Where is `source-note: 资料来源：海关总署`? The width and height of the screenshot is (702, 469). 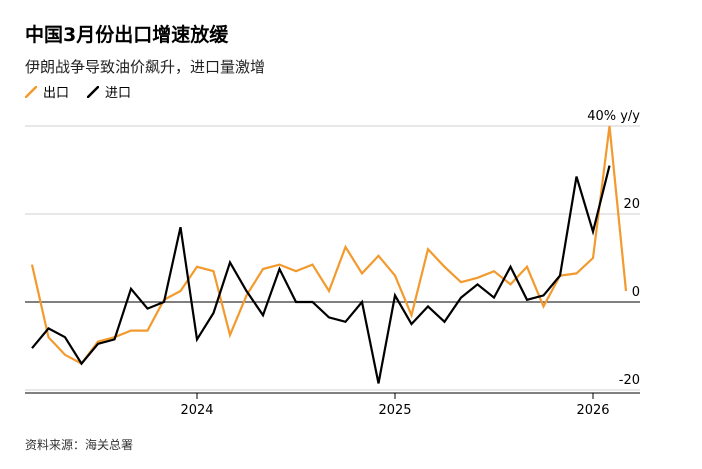 source-note: 资料来源：海关总署 is located at coordinates (79, 445).